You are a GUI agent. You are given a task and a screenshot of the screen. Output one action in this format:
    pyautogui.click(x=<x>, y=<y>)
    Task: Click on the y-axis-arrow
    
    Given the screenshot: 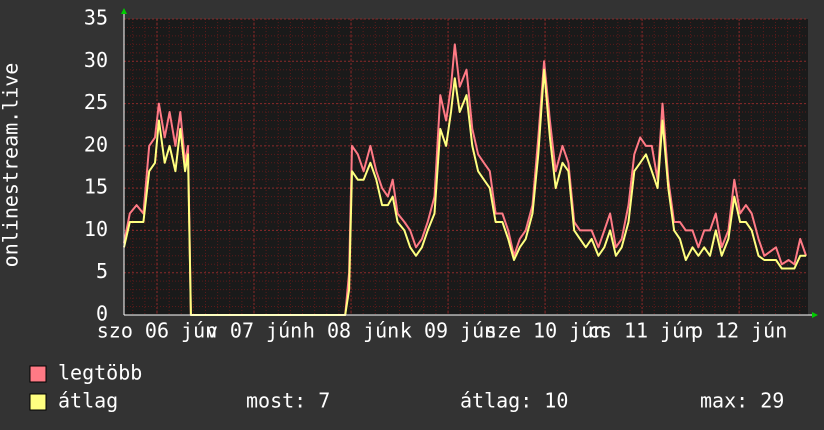 What is the action you would take?
    pyautogui.click(x=124, y=11)
    